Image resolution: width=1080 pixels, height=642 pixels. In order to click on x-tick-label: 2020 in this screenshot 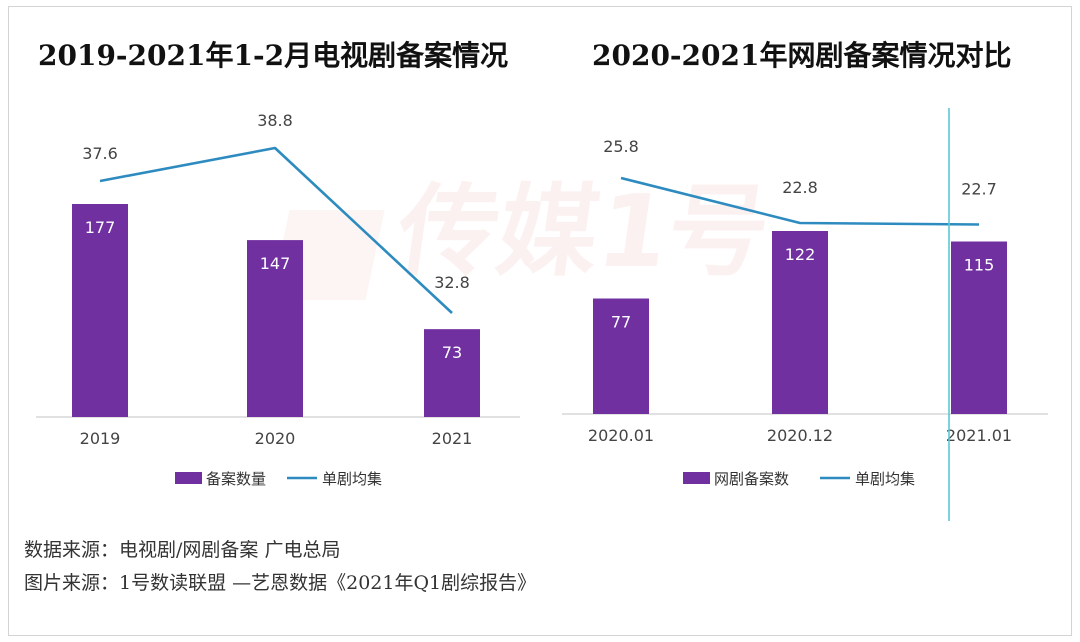, I will do `click(275, 438)`.